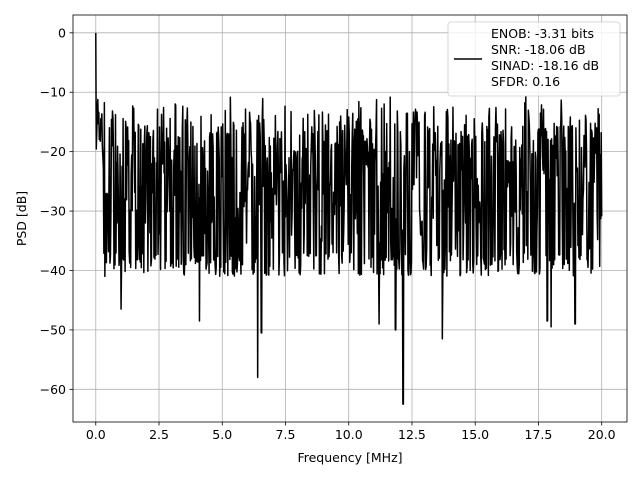 The width and height of the screenshot is (640, 480). What do you see at coordinates (602, 434) in the screenshot?
I see `x-tick-label: 20.0` at bounding box center [602, 434].